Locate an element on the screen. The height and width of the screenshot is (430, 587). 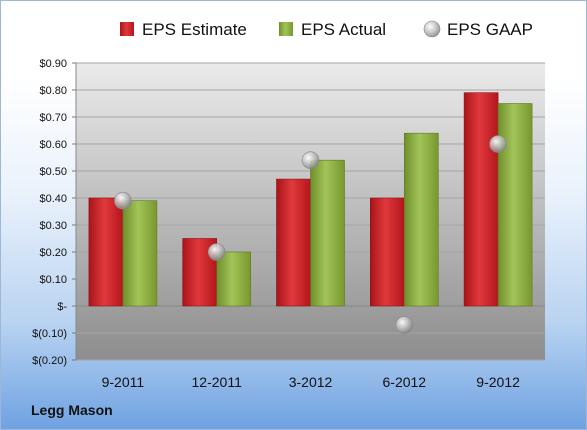
y-tick-label: $0.60 is located at coordinates (53, 145).